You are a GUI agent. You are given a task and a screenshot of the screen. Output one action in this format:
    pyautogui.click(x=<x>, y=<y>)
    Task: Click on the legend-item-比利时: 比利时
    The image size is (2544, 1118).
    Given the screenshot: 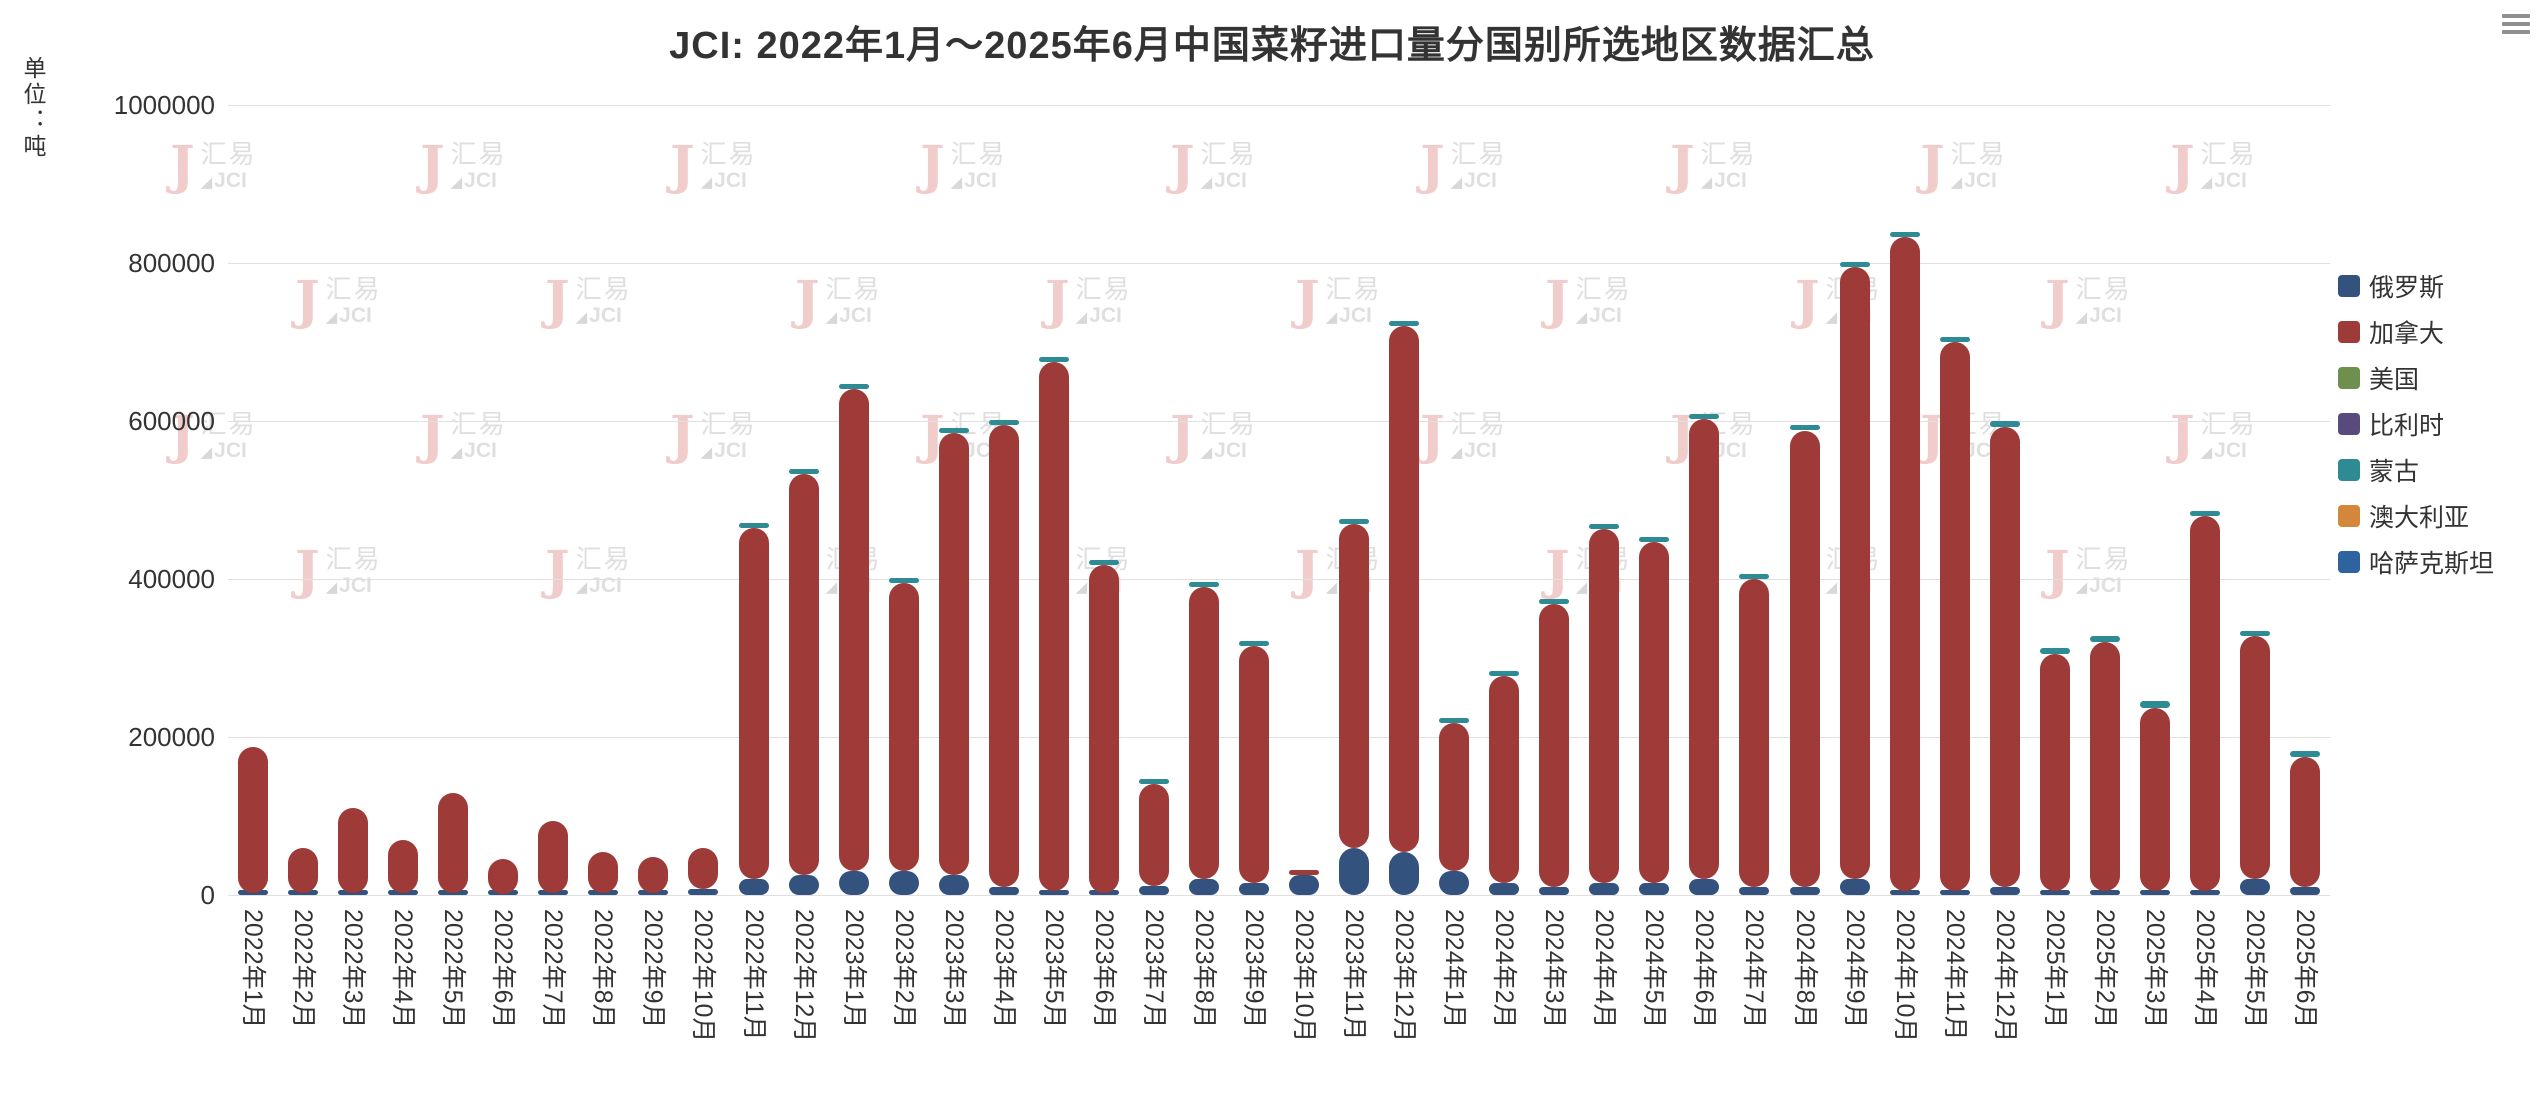 What is the action you would take?
    pyautogui.click(x=2416, y=424)
    